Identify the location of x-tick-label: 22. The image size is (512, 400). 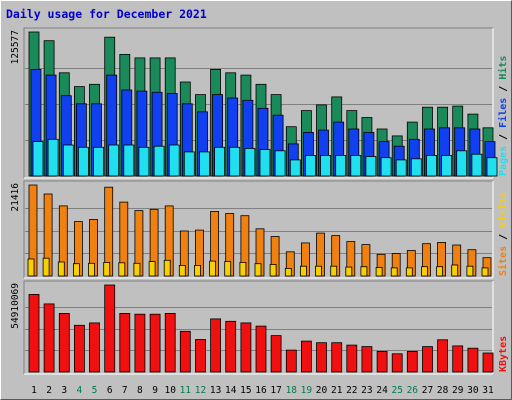
(351, 390).